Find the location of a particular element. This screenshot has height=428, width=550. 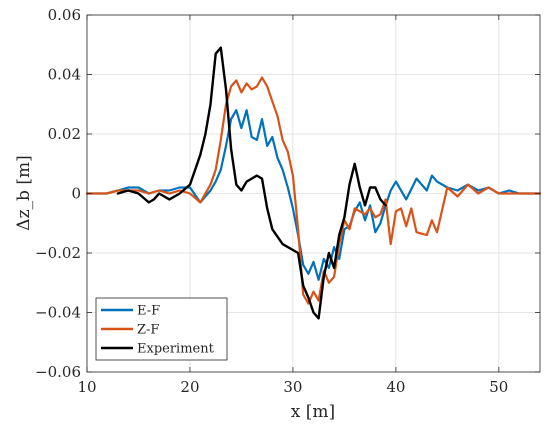

x-axis-label: x [m] is located at coordinates (313, 412).